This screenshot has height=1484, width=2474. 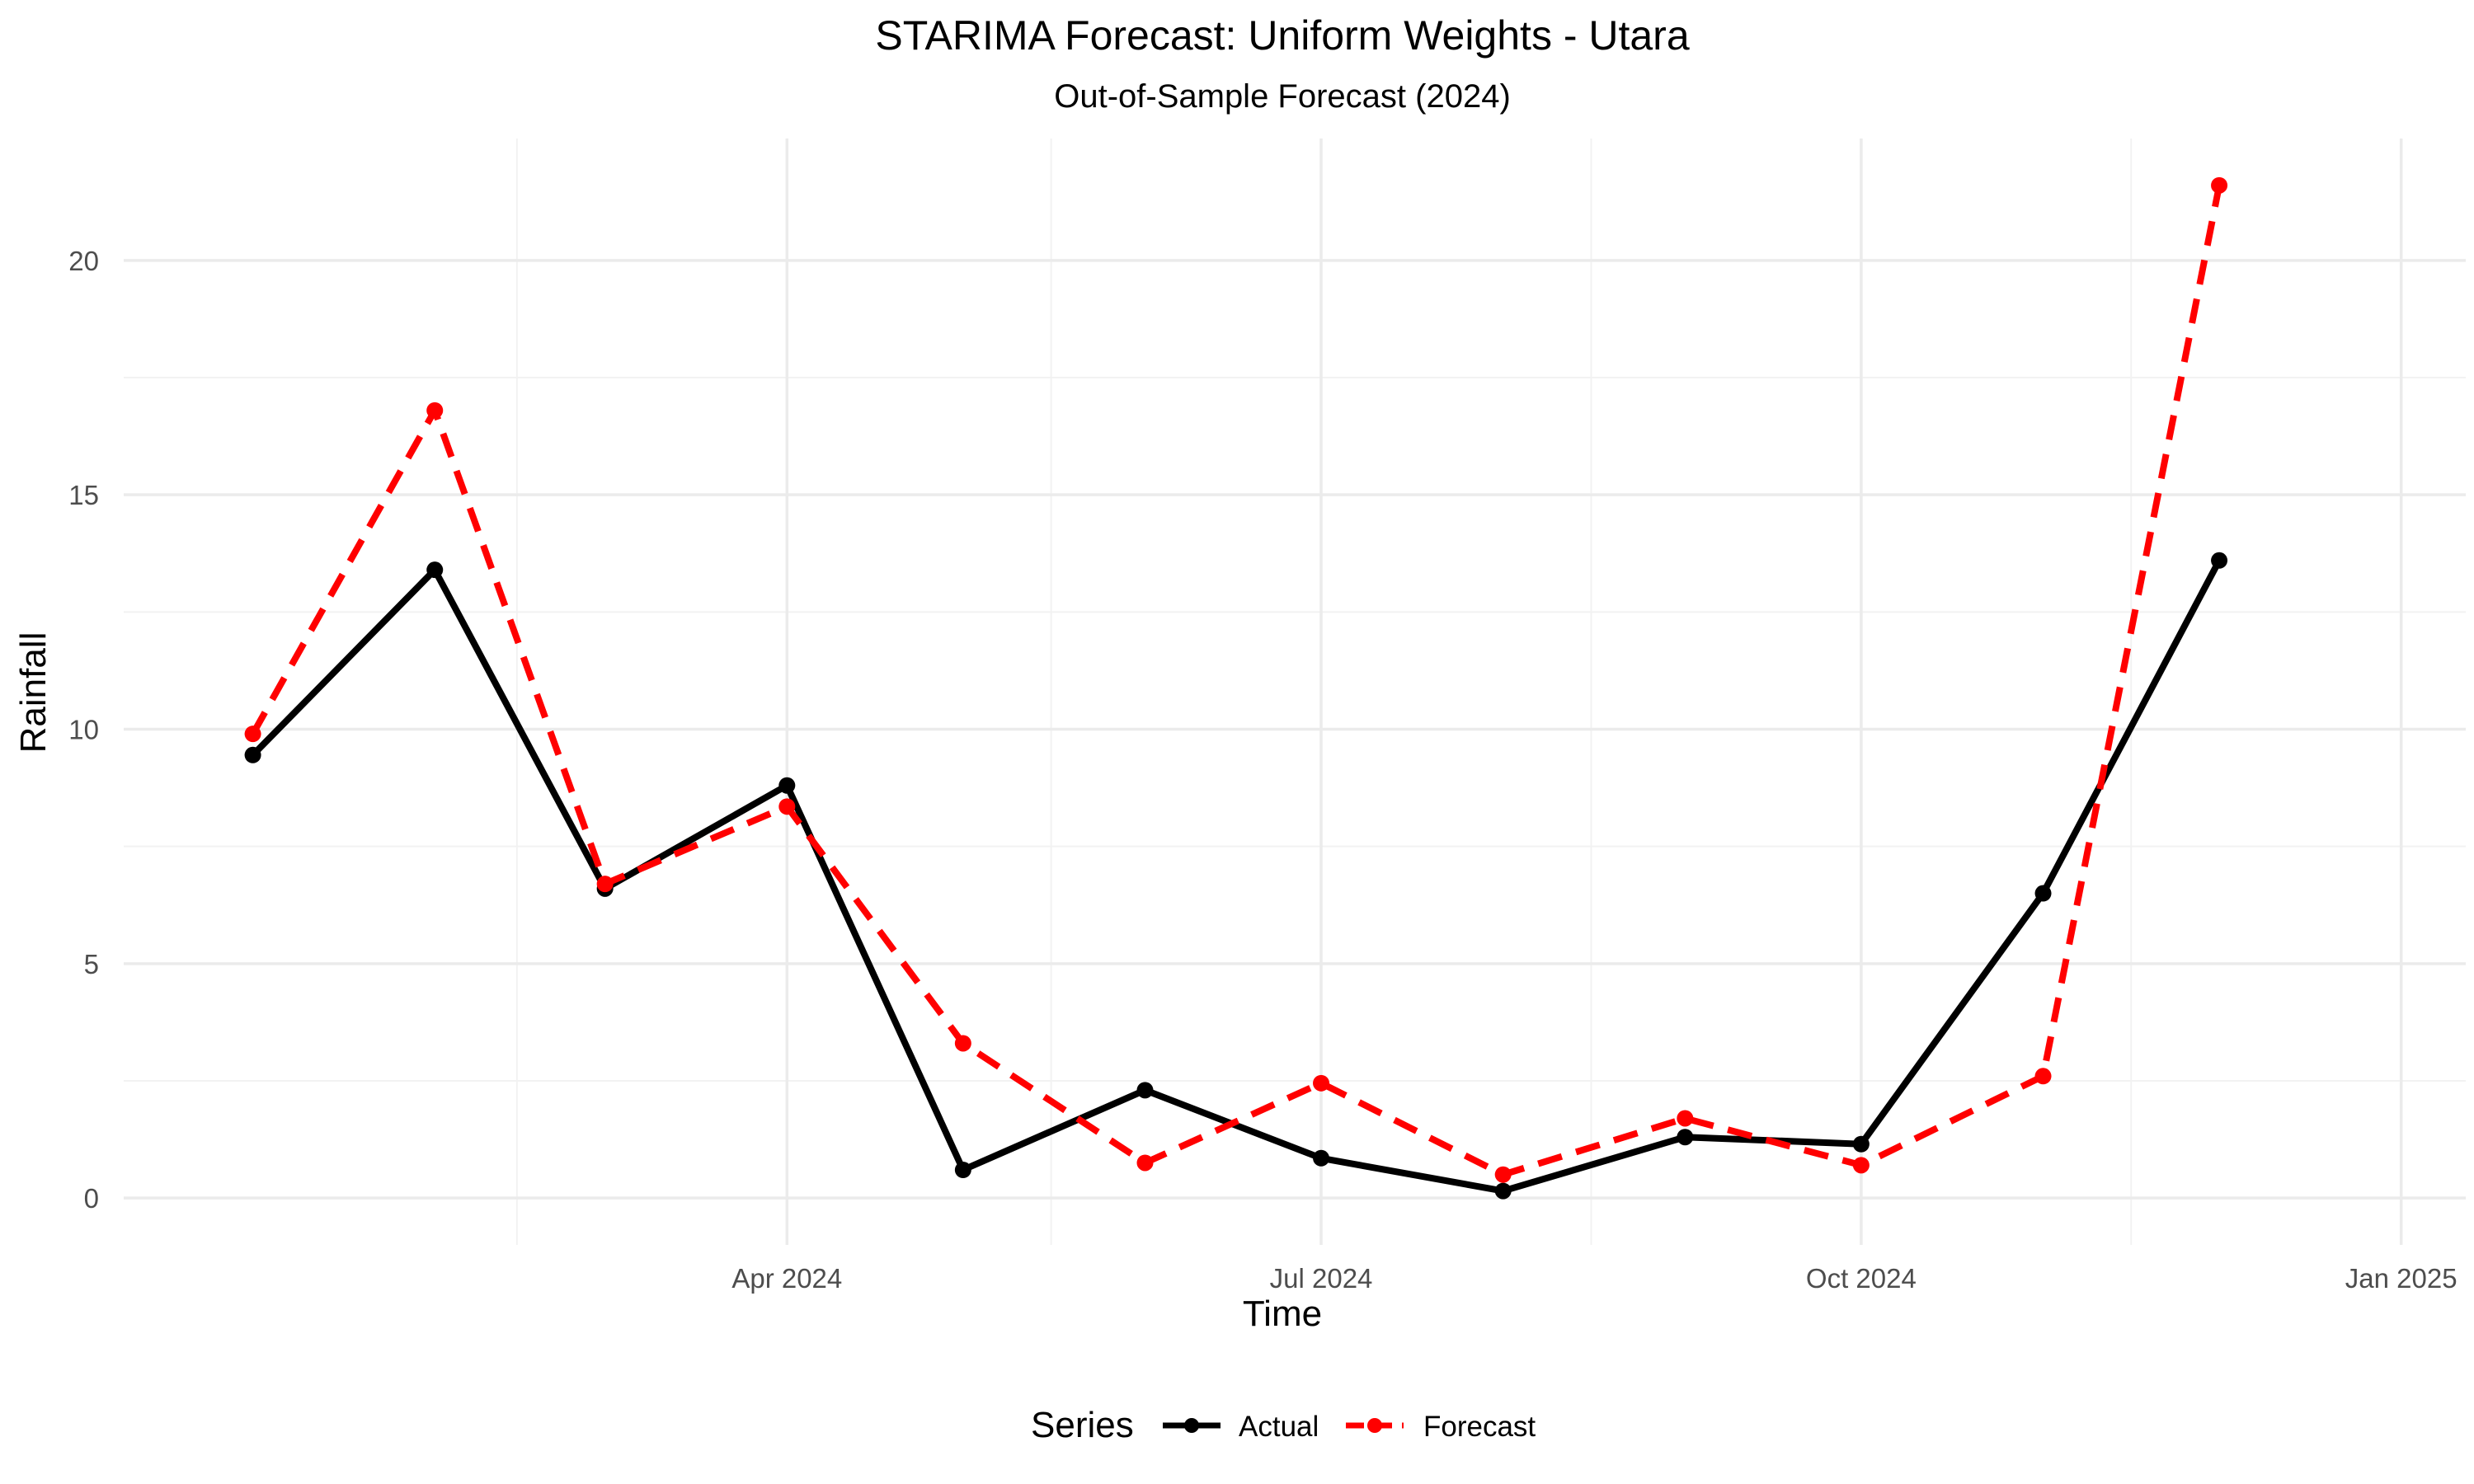 I want to click on legend-item-forecast: Forecast, so click(x=1441, y=1427).